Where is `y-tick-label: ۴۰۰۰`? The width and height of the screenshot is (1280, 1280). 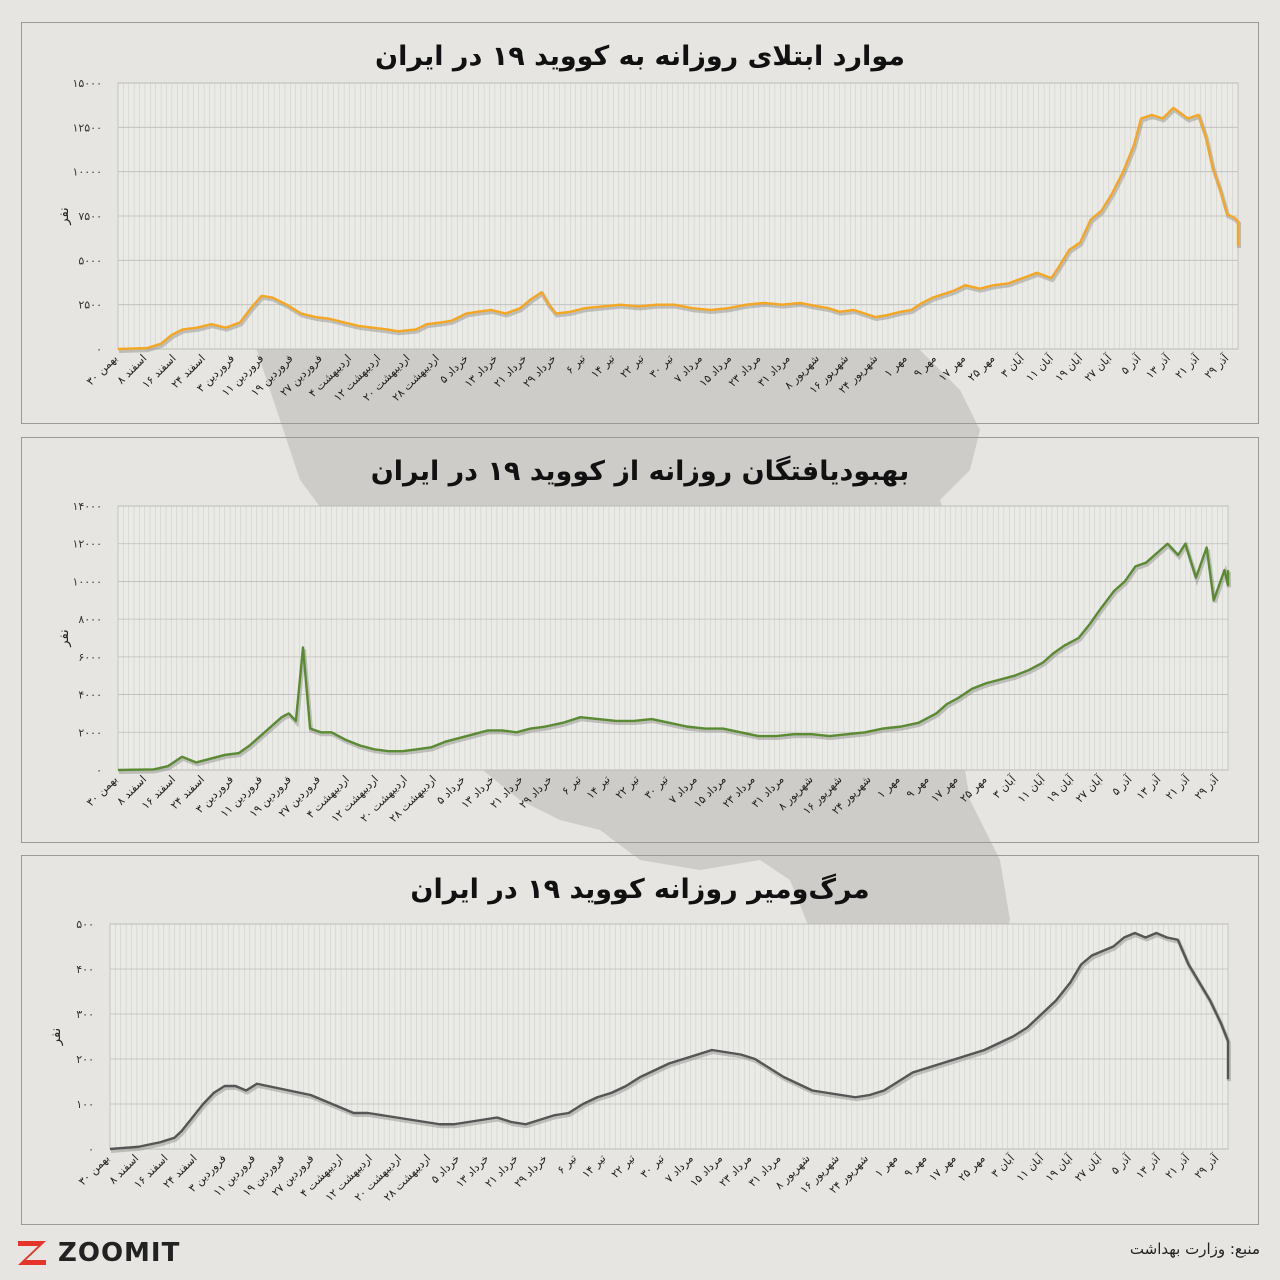
y-tick-label: ۴۰۰۰ is located at coordinates (90, 695).